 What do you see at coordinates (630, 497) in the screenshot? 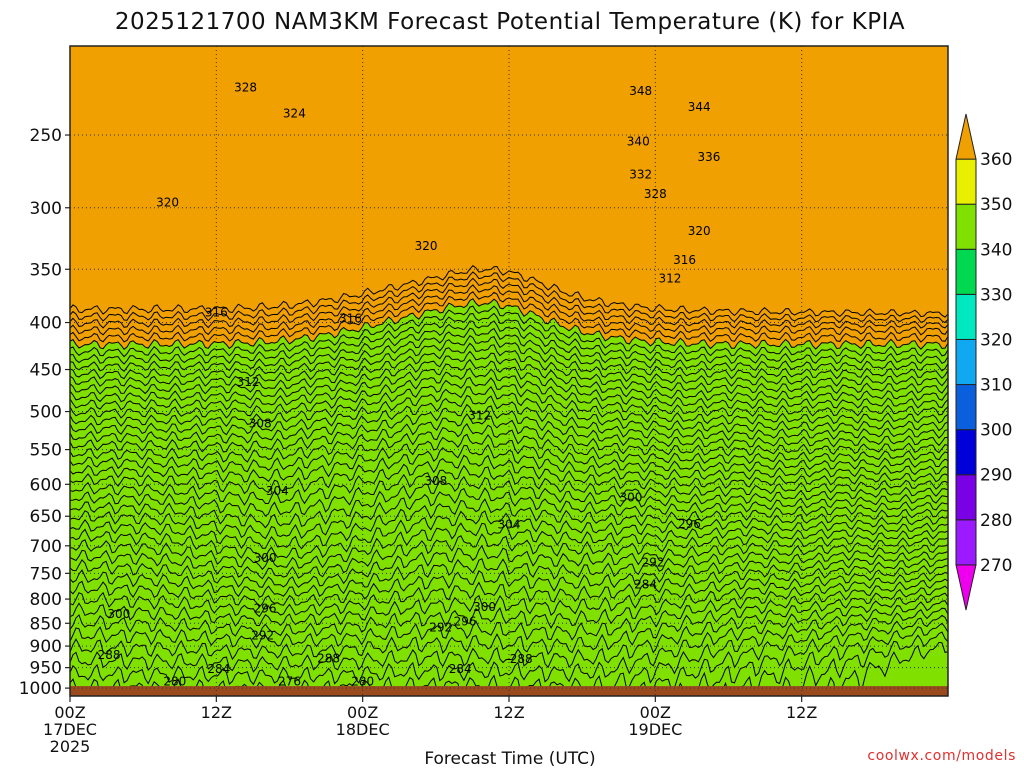
I see `contour-label-15: 300` at bounding box center [630, 497].